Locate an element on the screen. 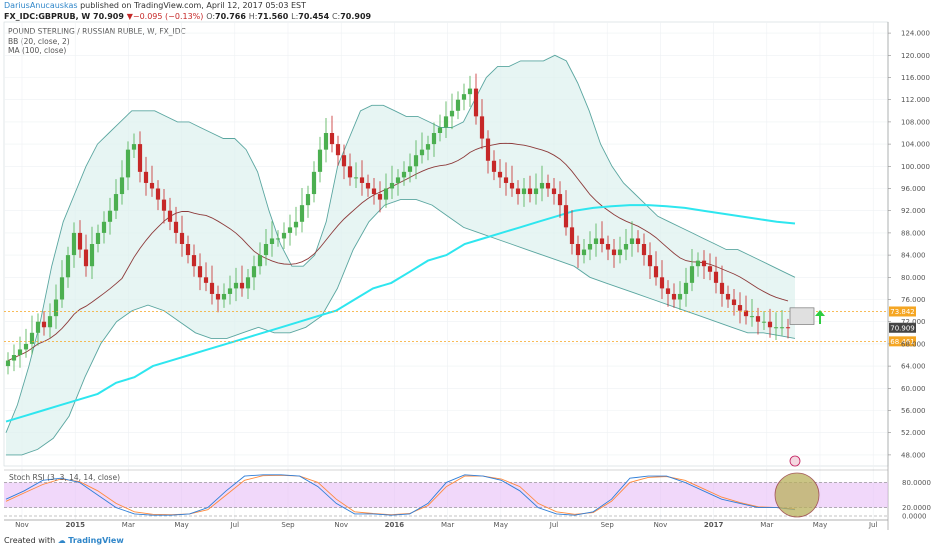  target-box is located at coordinates (802, 316).